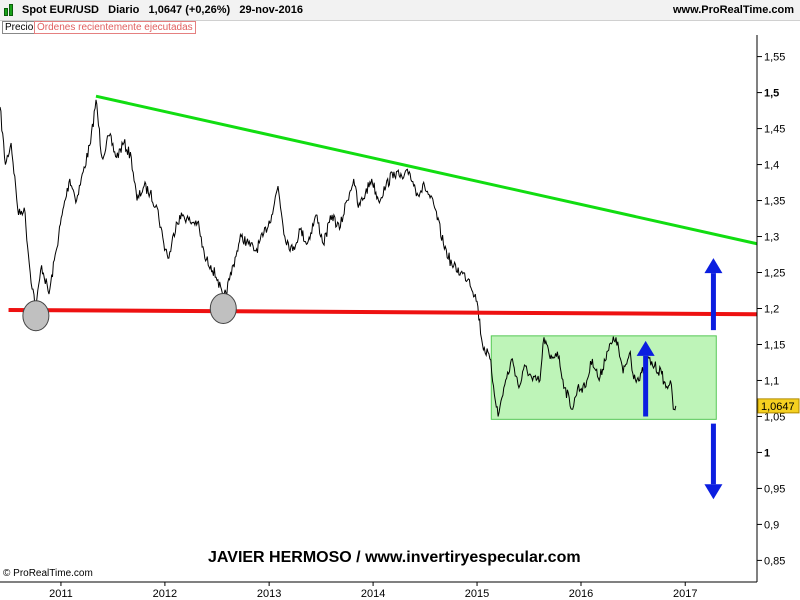 The height and width of the screenshot is (600, 800). I want to click on site-link: www.ProRealTime.com, so click(733, 10).